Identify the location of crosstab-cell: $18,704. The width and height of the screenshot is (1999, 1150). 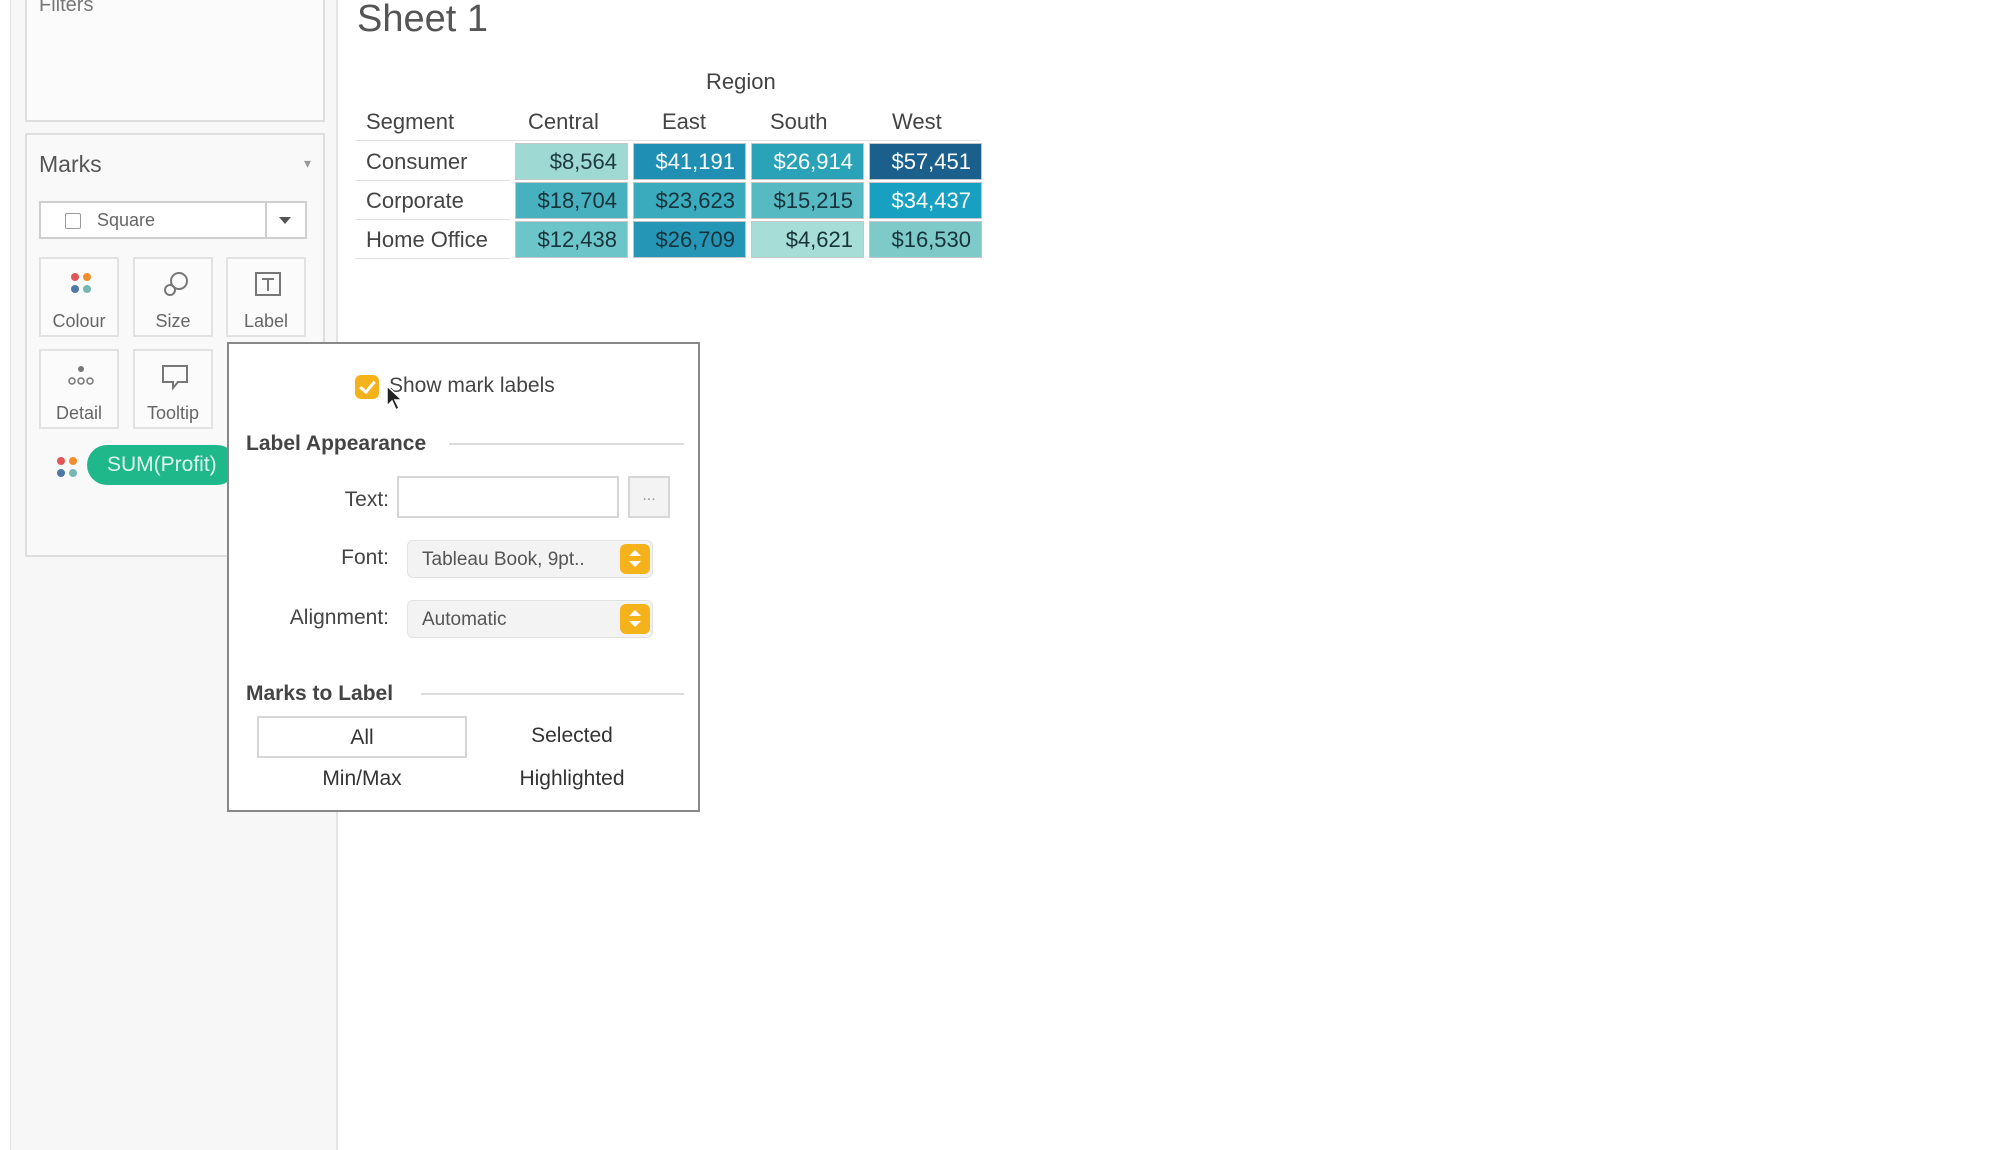
(571, 200).